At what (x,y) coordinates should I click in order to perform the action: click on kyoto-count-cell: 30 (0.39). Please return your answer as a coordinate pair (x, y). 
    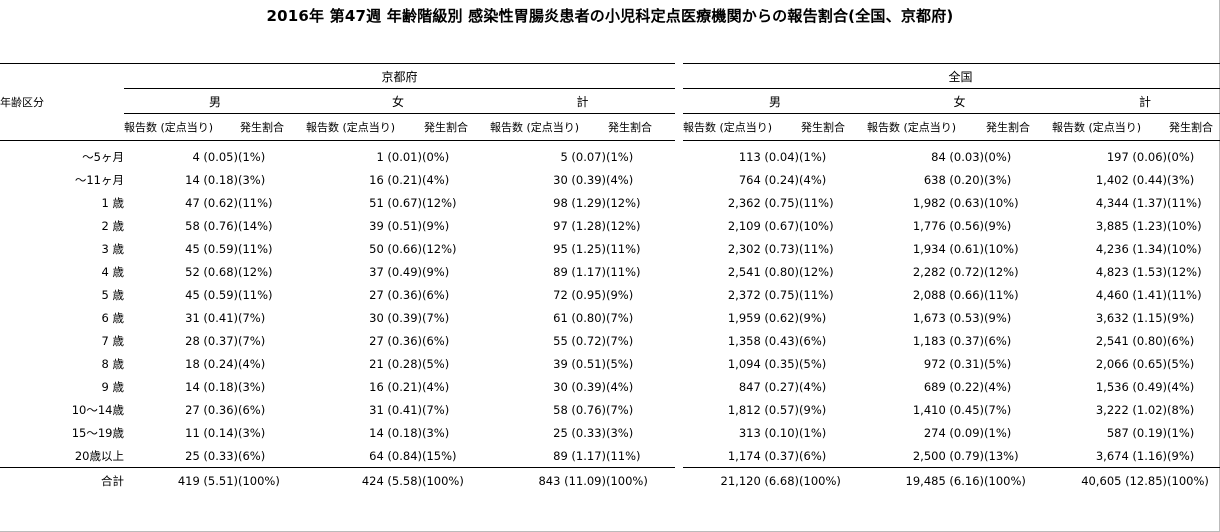
    Looking at the image, I should click on (579, 387).